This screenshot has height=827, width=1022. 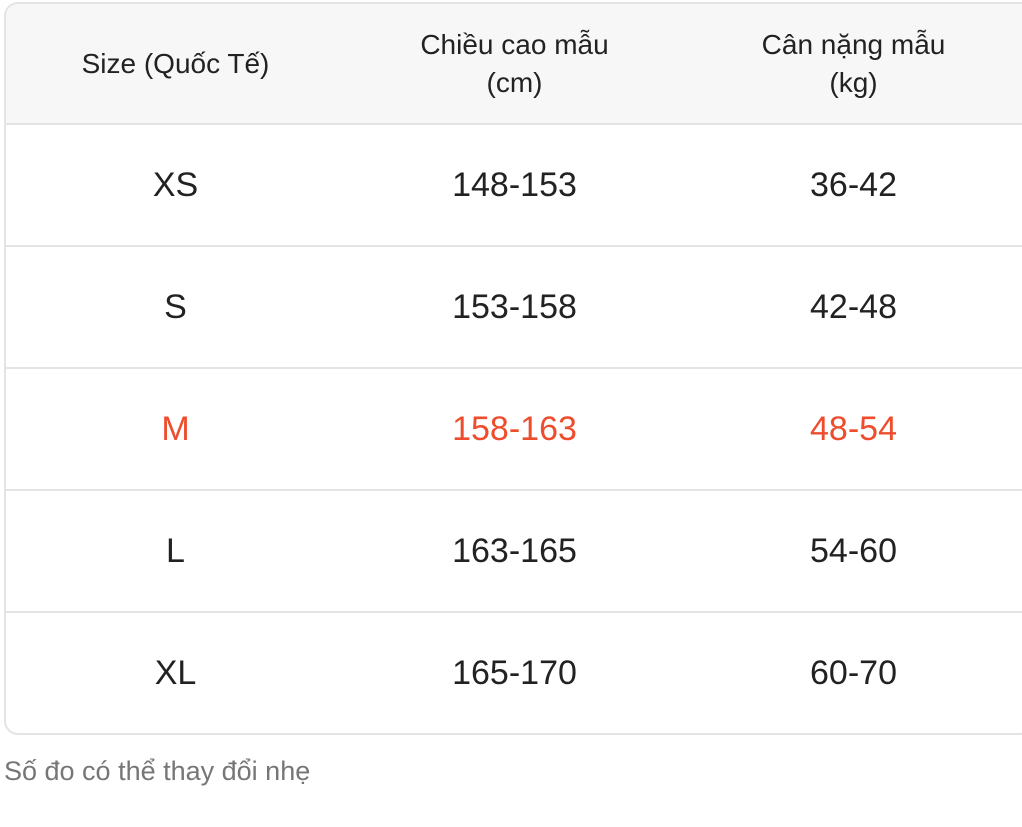 I want to click on height-cell: 165-170, so click(x=514, y=672).